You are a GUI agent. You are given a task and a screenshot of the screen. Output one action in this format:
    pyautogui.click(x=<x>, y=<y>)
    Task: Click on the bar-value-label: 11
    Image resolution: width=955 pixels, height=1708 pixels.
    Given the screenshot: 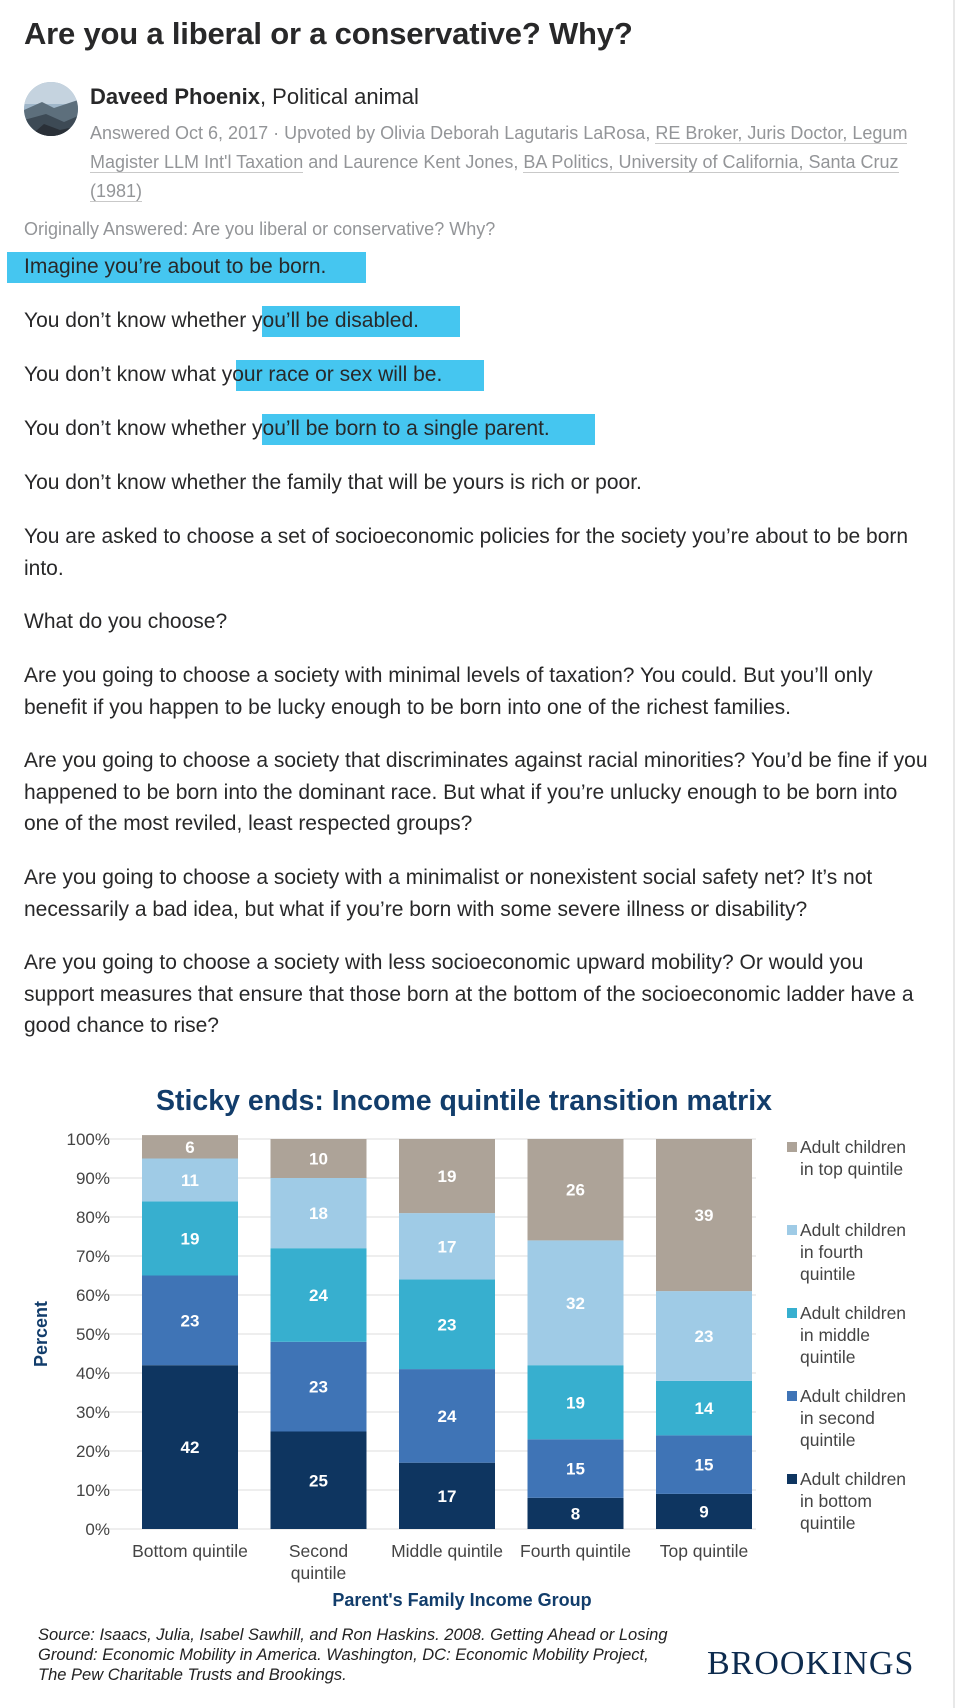 What is the action you would take?
    pyautogui.click(x=190, y=1180)
    